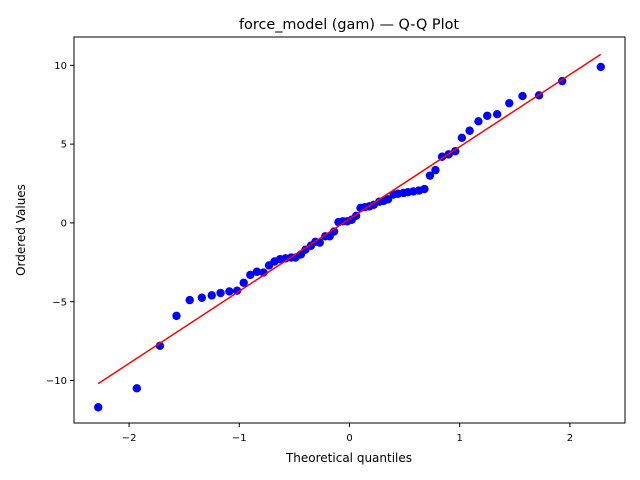 The height and width of the screenshot is (480, 640). Describe the element at coordinates (348, 458) in the screenshot. I see `x-axis-label: Theoretical quantiles` at that location.